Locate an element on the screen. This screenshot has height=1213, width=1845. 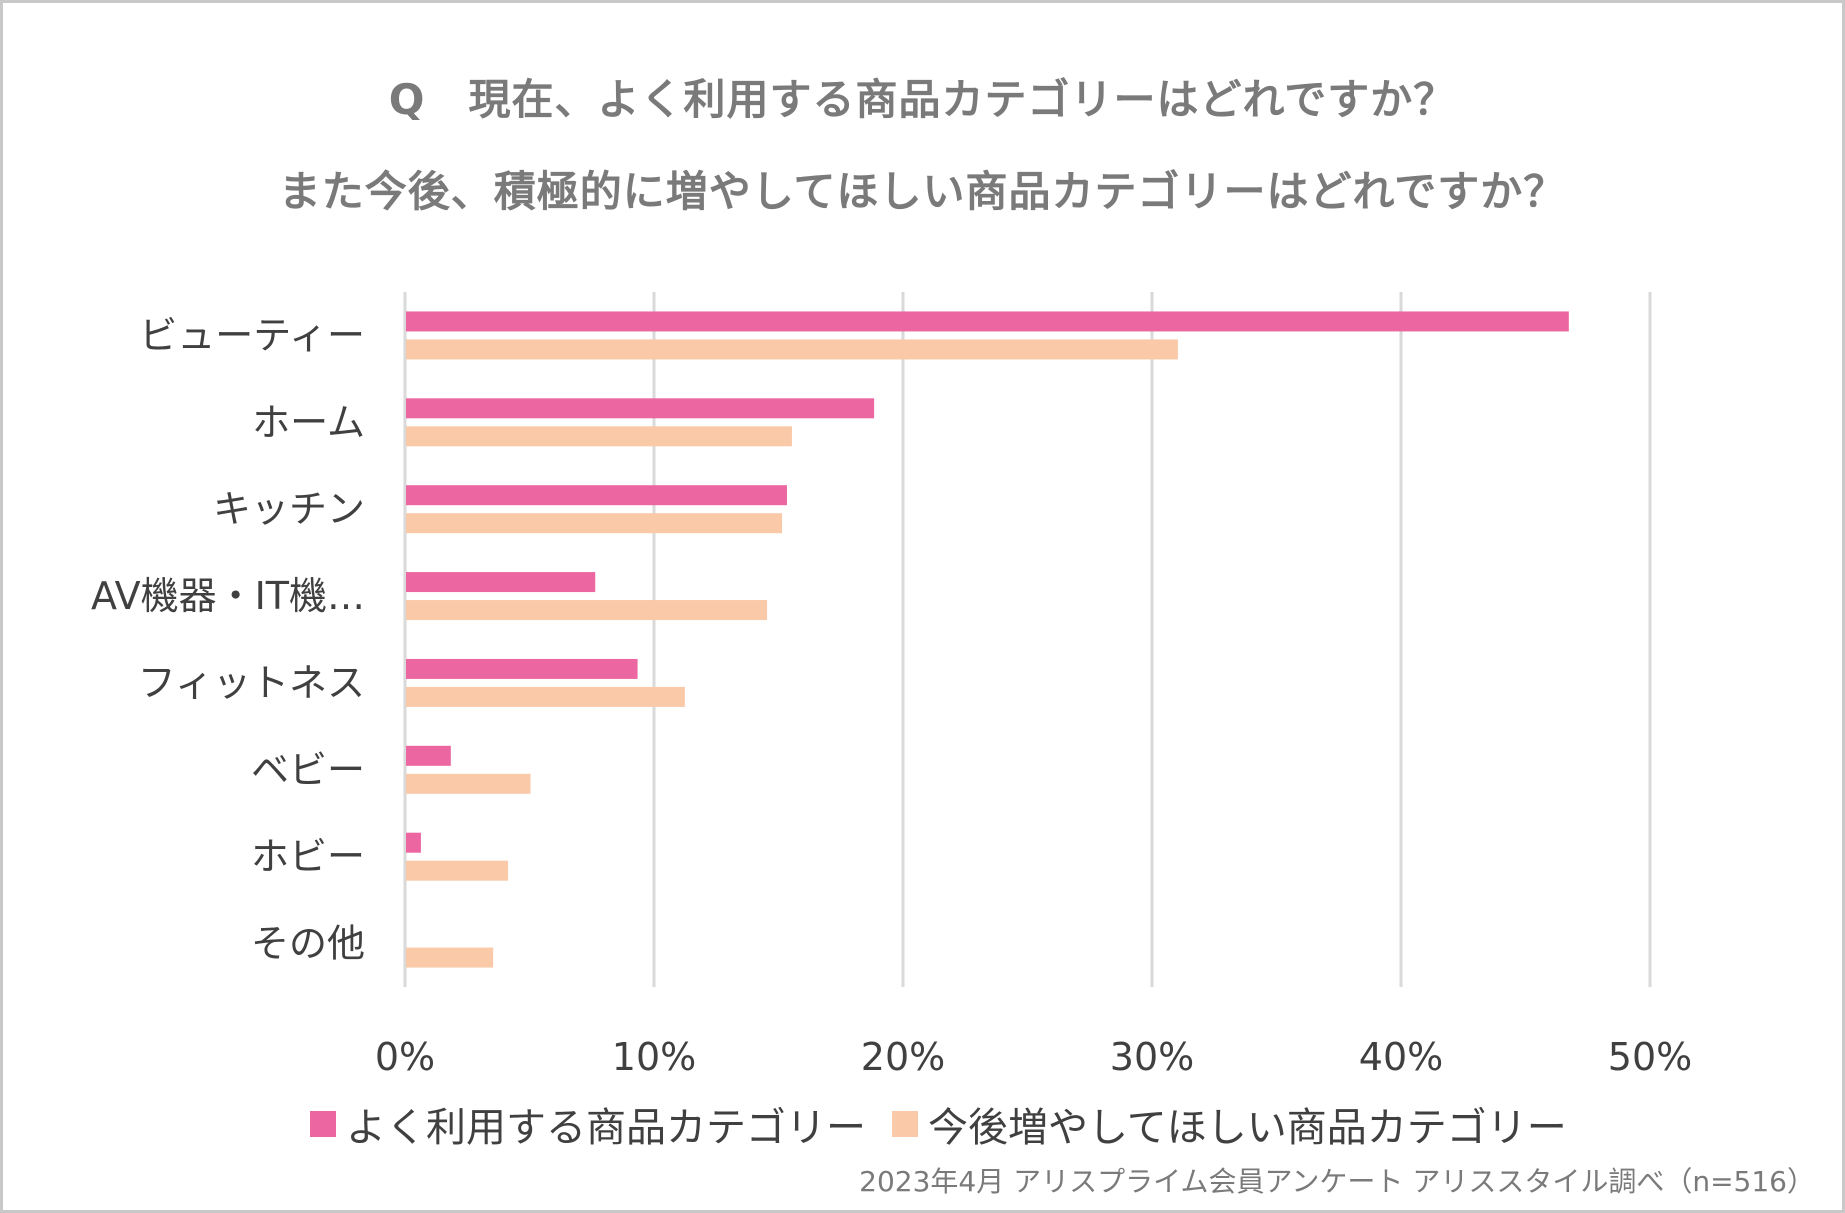
chart-title-line2: また今後、積極的に増やしてほしい商品カテゴリーはどれですか？ is located at coordinates (922, 191).